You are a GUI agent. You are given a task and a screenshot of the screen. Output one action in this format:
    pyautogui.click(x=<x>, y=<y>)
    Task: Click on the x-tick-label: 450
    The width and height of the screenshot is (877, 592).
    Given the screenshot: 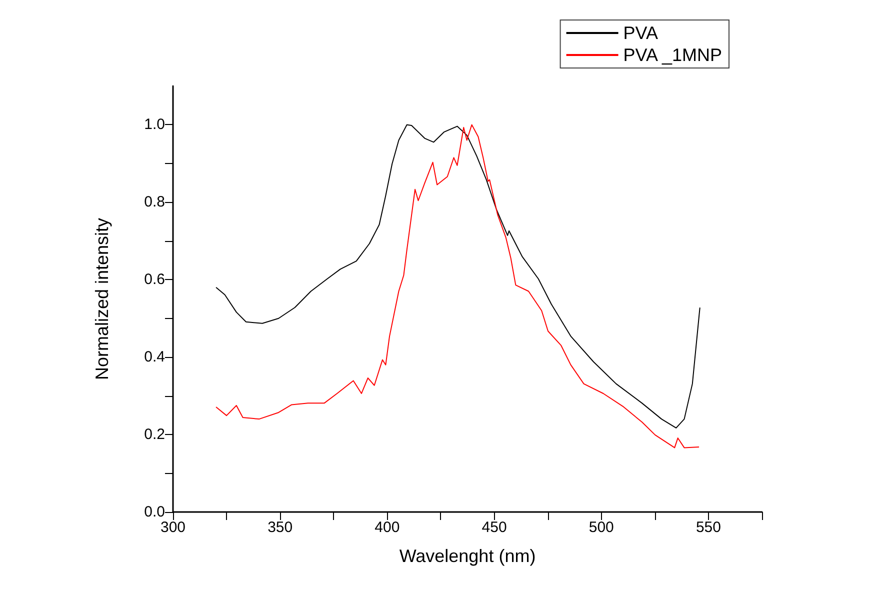 What is the action you would take?
    pyautogui.click(x=494, y=527)
    